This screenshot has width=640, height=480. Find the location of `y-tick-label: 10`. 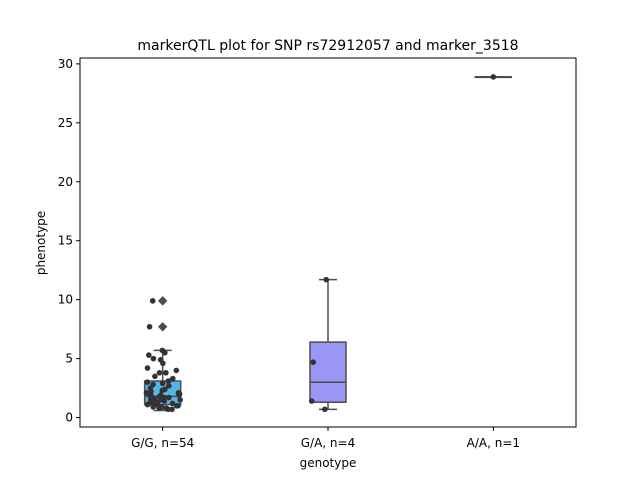

y-tick-label: 10 is located at coordinates (65, 300).